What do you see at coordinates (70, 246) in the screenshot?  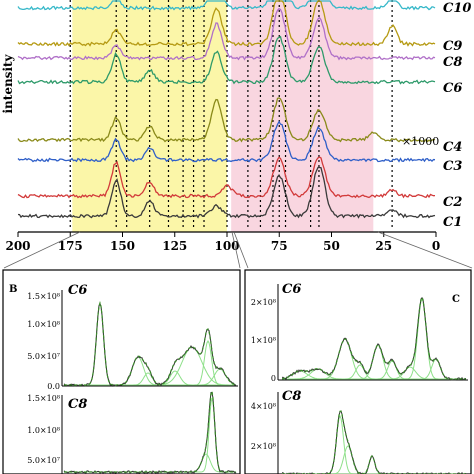 I see `x-tick-label: 175` at bounding box center [70, 246].